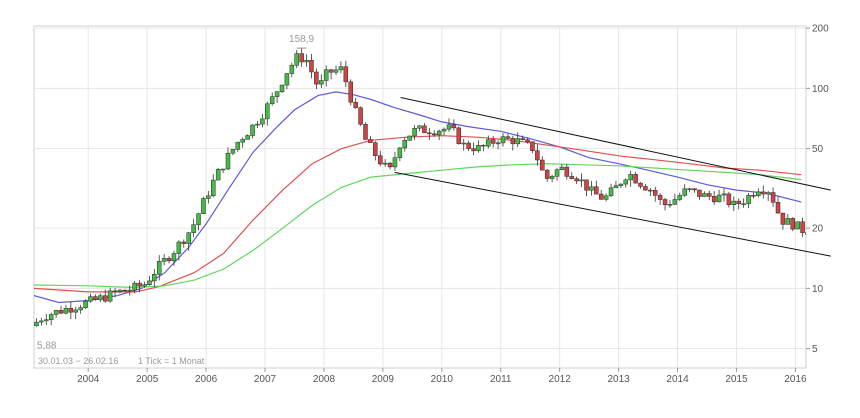 Image resolution: width=860 pixels, height=418 pixels. I want to click on x-tick-label: 2009, so click(383, 379).